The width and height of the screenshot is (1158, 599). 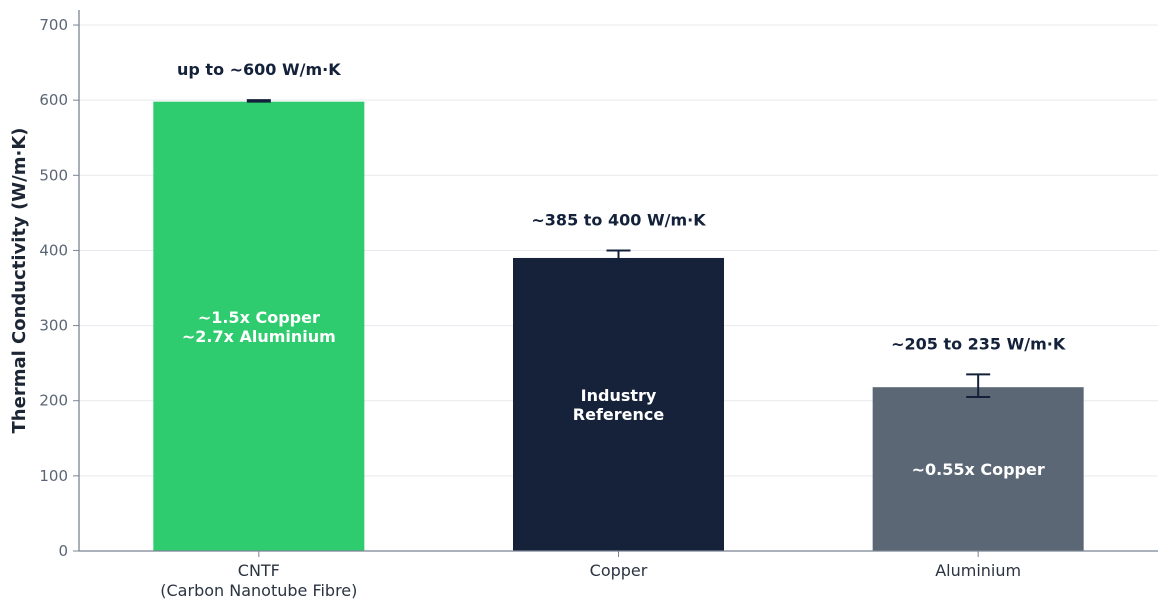 What do you see at coordinates (259, 570) in the screenshot?
I see `x-tick-label: CNTF` at bounding box center [259, 570].